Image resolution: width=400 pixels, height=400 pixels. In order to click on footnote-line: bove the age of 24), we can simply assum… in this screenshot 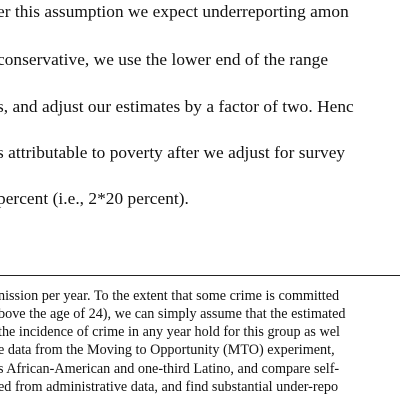, I will do `click(173, 314)`.